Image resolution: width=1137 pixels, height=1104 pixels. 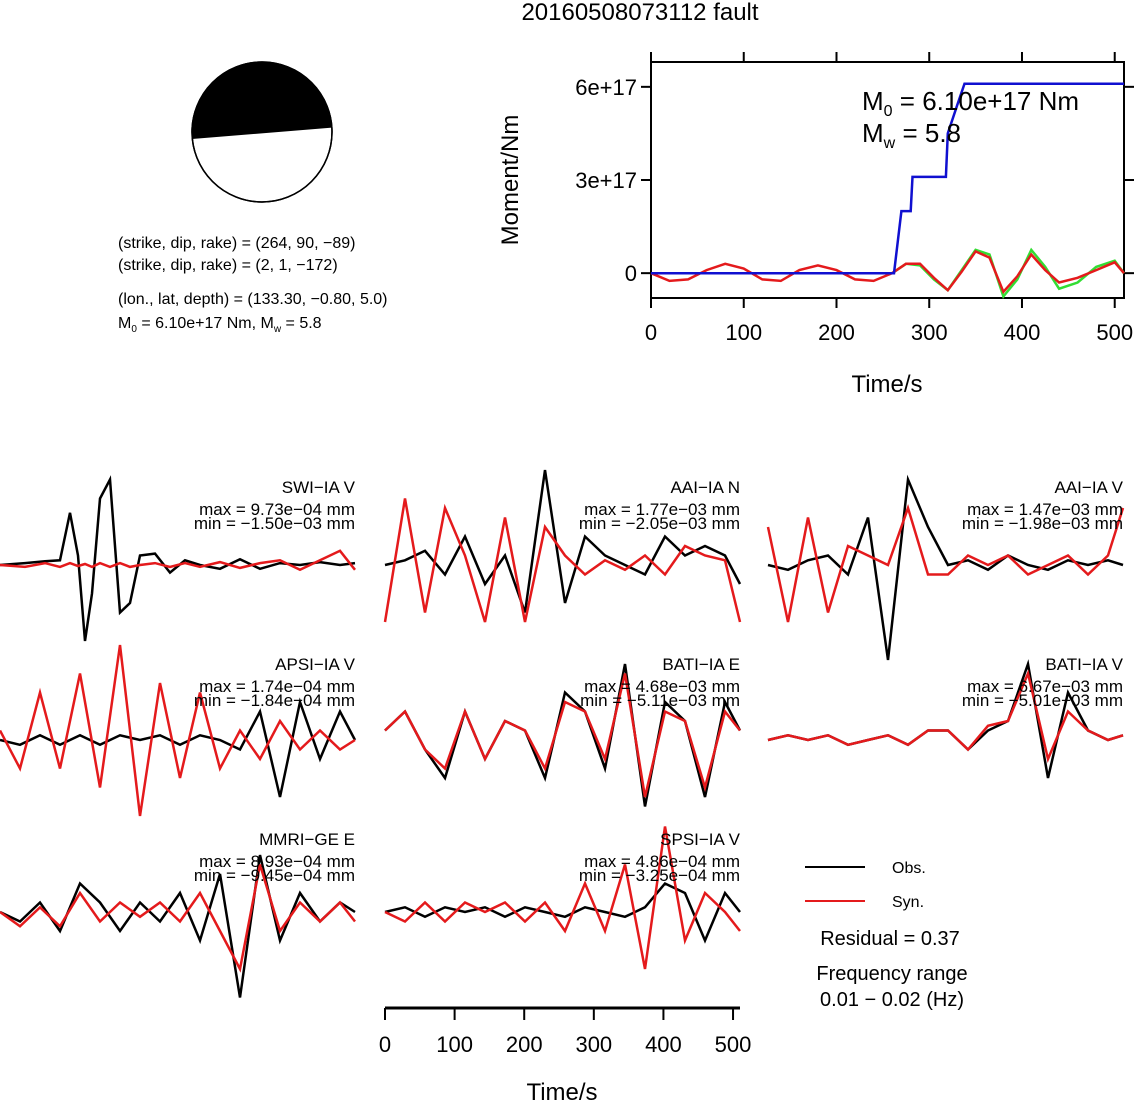 What do you see at coordinates (315, 664) in the screenshot?
I see `station-name: APSI−IA V` at bounding box center [315, 664].